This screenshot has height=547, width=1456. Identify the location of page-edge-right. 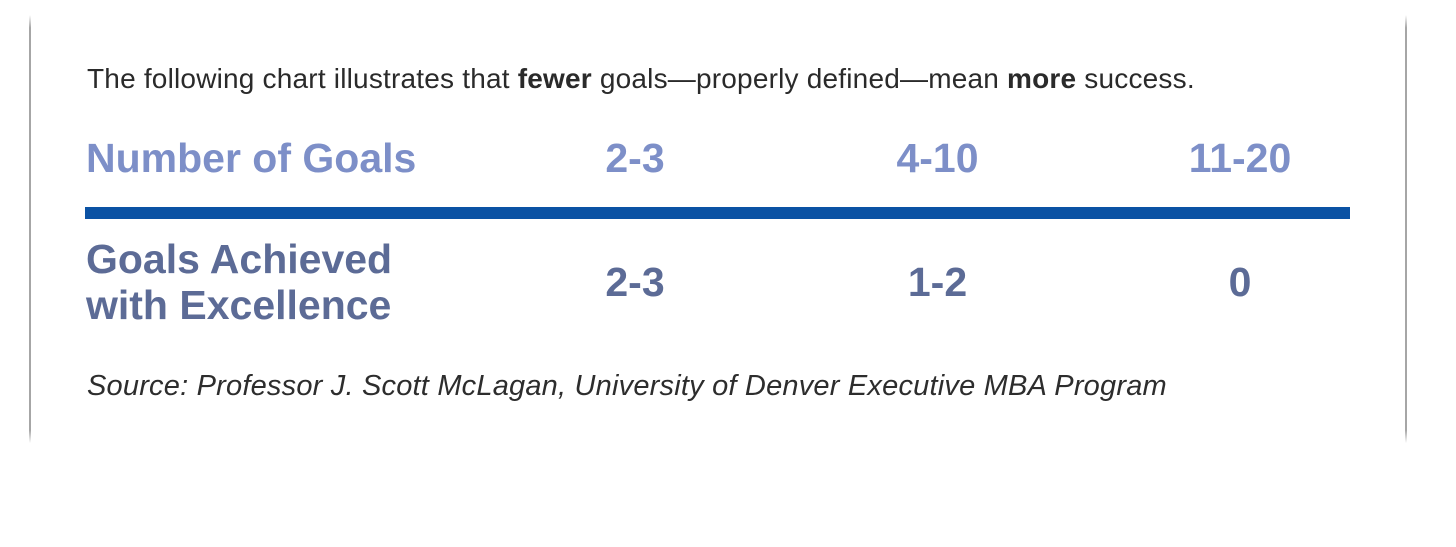
(1406, 229).